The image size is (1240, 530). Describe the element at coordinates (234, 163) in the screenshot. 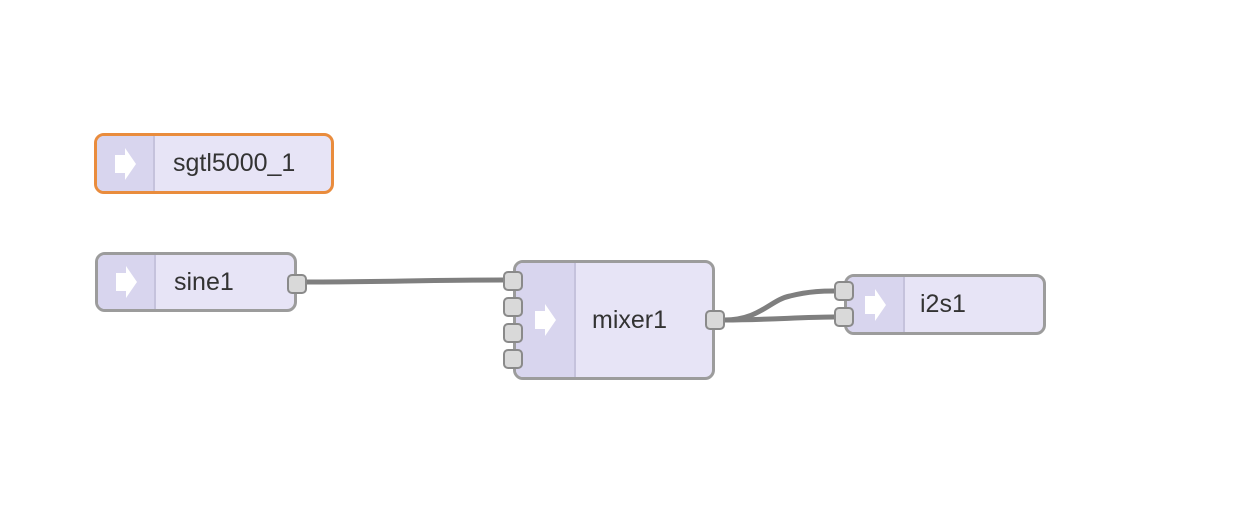

I see `node-label: sgtl5000_1` at that location.